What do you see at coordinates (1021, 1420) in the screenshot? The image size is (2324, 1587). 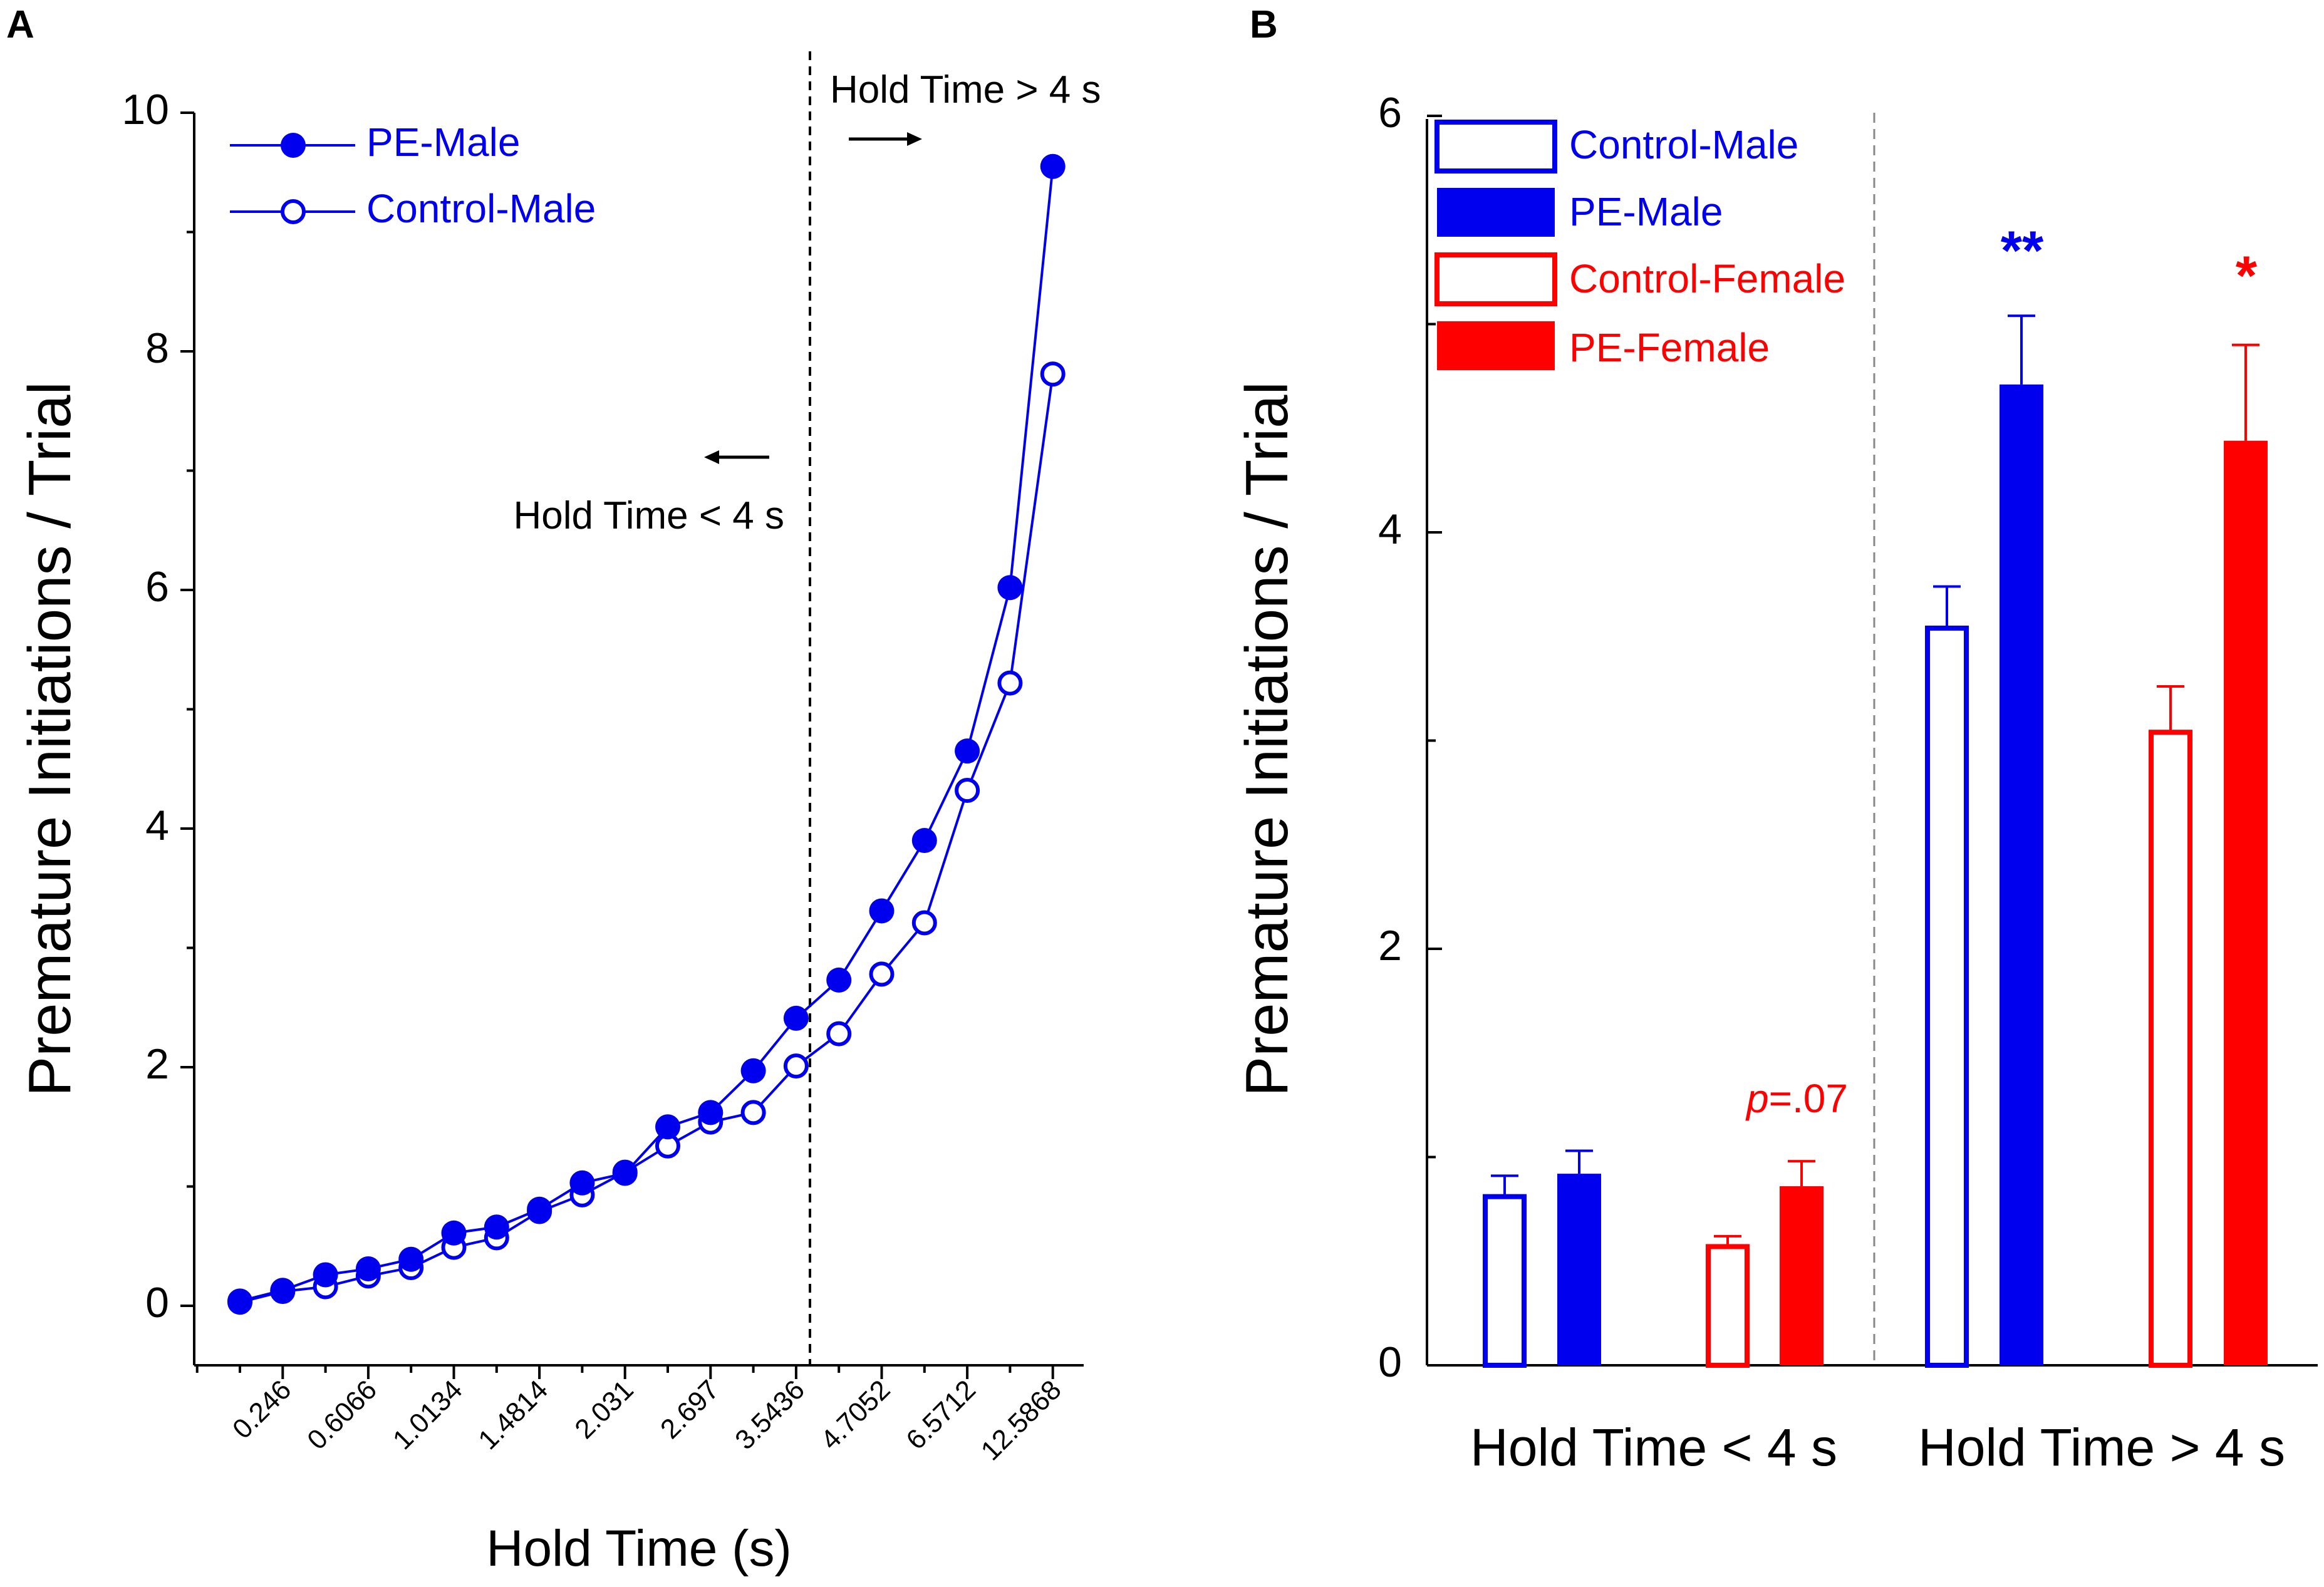 I see `panel-a-x-tick-label: 12.5868` at bounding box center [1021, 1420].